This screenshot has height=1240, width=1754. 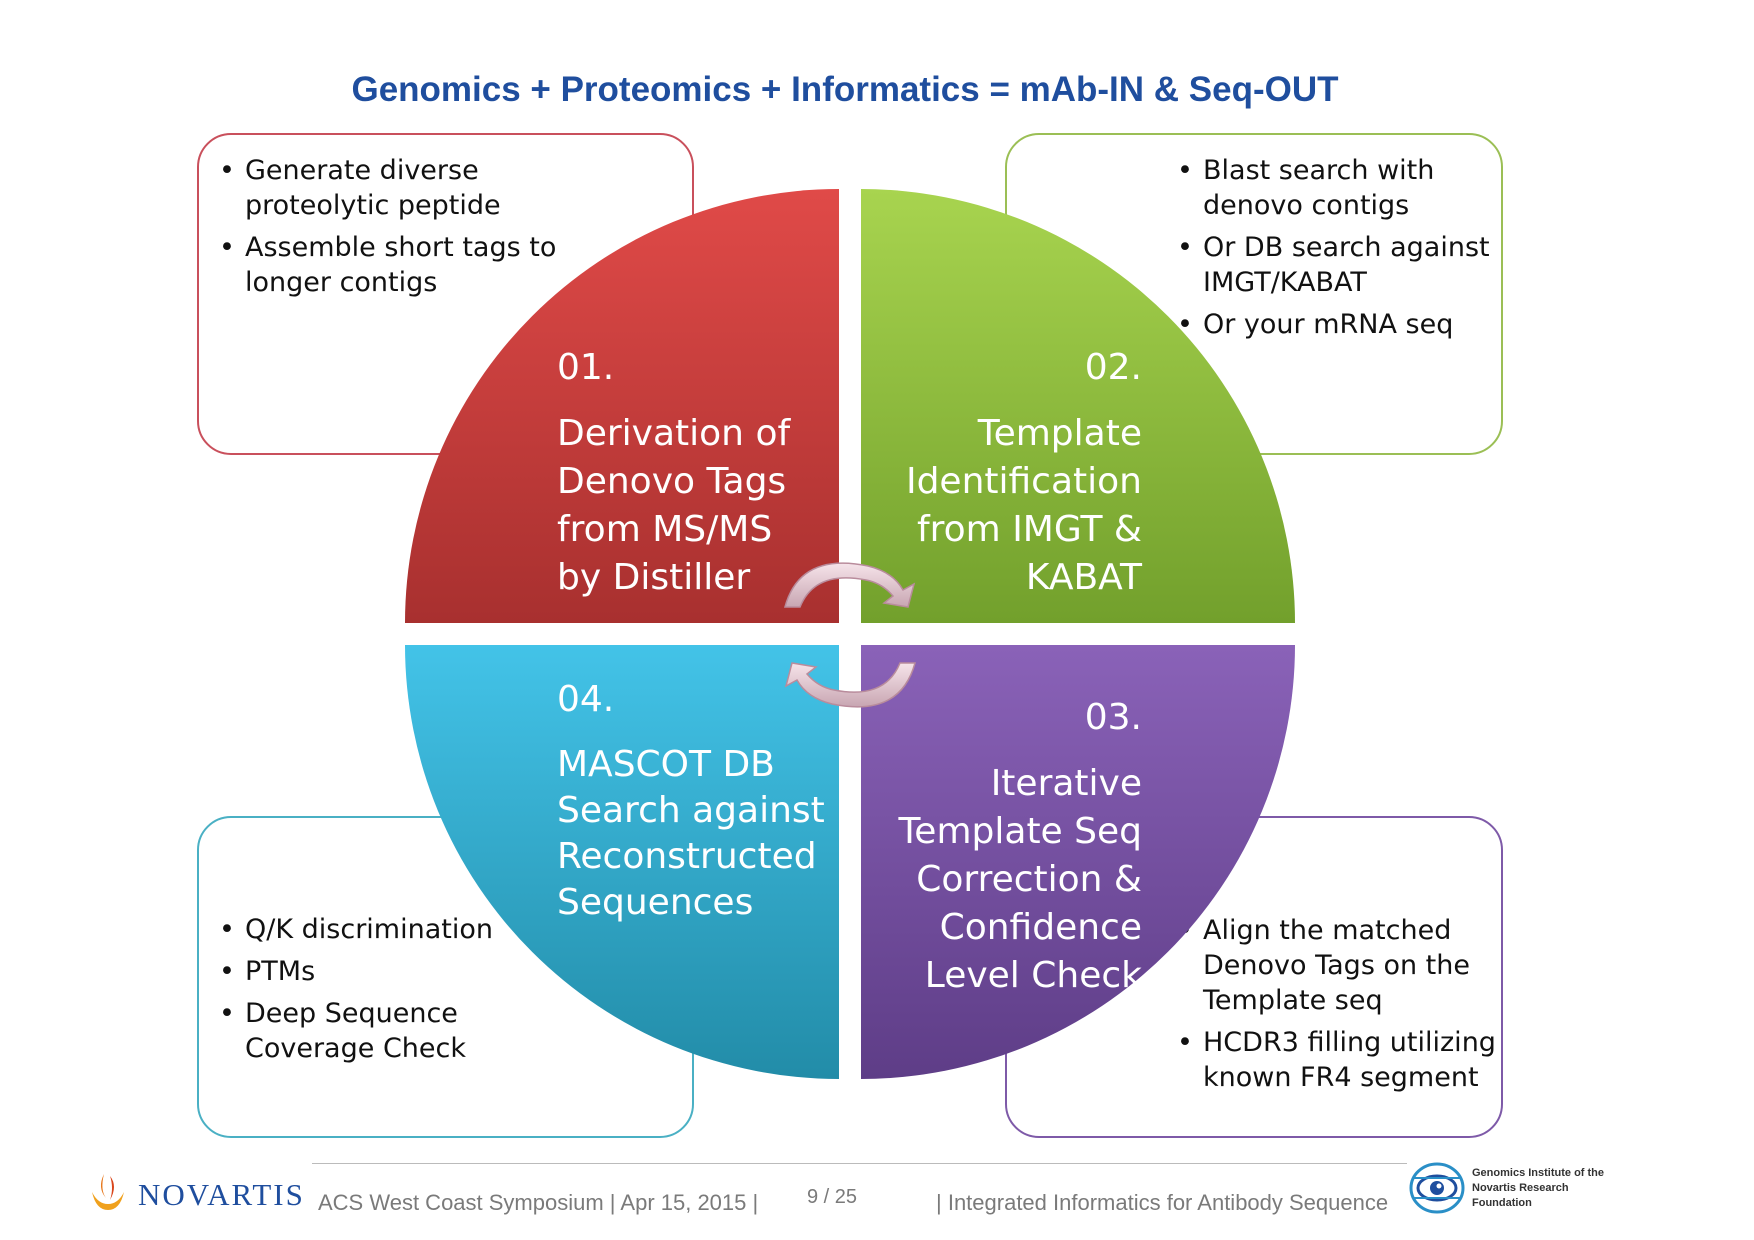 I want to click on quadrant-line: Template, so click(x=1059, y=433).